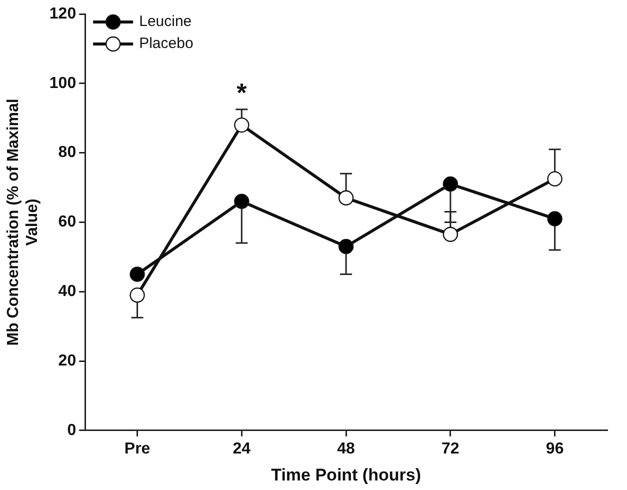  I want to click on x-tick-label: 48, so click(346, 449).